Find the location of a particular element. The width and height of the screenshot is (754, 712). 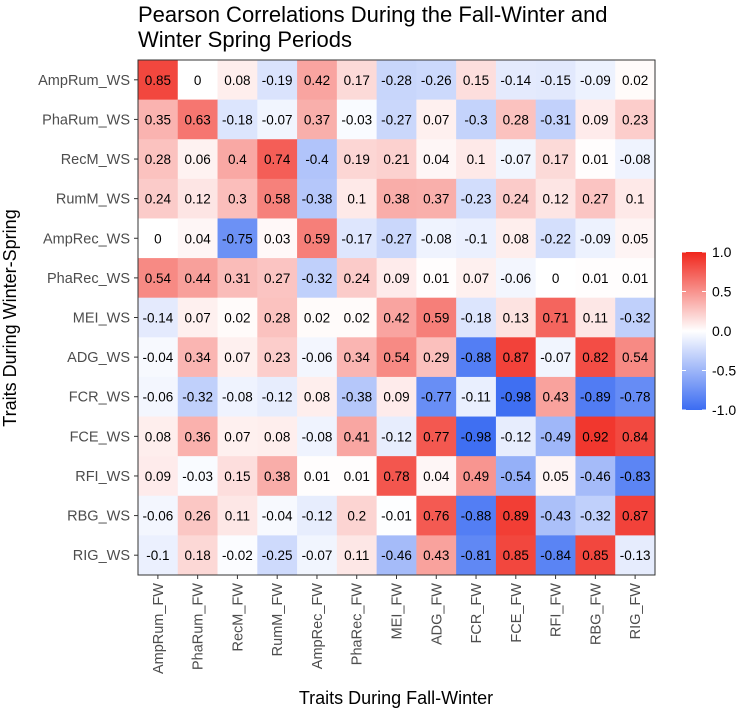

cell-value-label: -0.4 is located at coordinates (317, 159).